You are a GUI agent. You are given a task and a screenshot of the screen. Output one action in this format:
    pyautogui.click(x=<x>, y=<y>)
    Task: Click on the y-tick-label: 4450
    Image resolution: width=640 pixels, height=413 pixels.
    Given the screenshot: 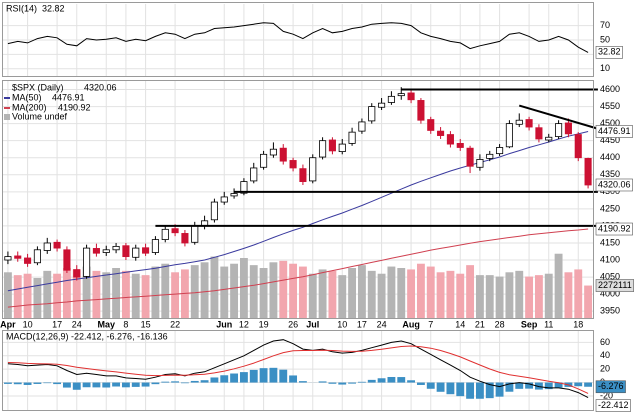 What is the action you would take?
    pyautogui.click(x=610, y=140)
    